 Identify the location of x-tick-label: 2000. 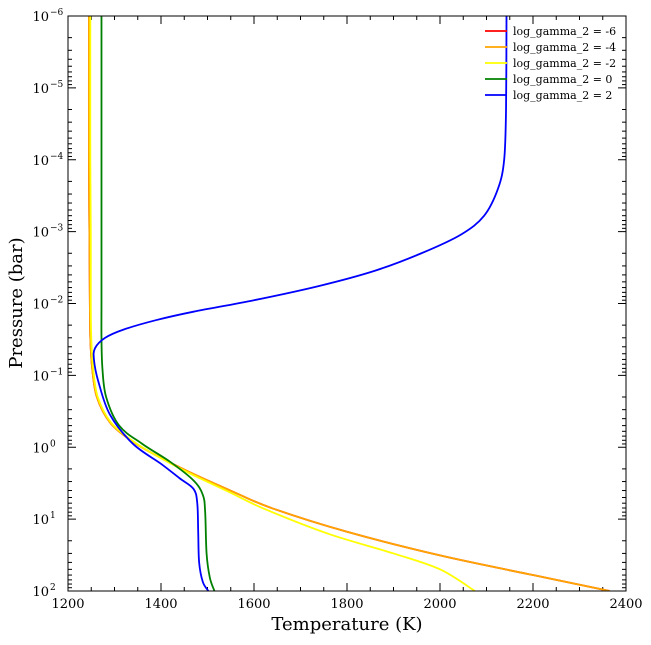
(439, 604).